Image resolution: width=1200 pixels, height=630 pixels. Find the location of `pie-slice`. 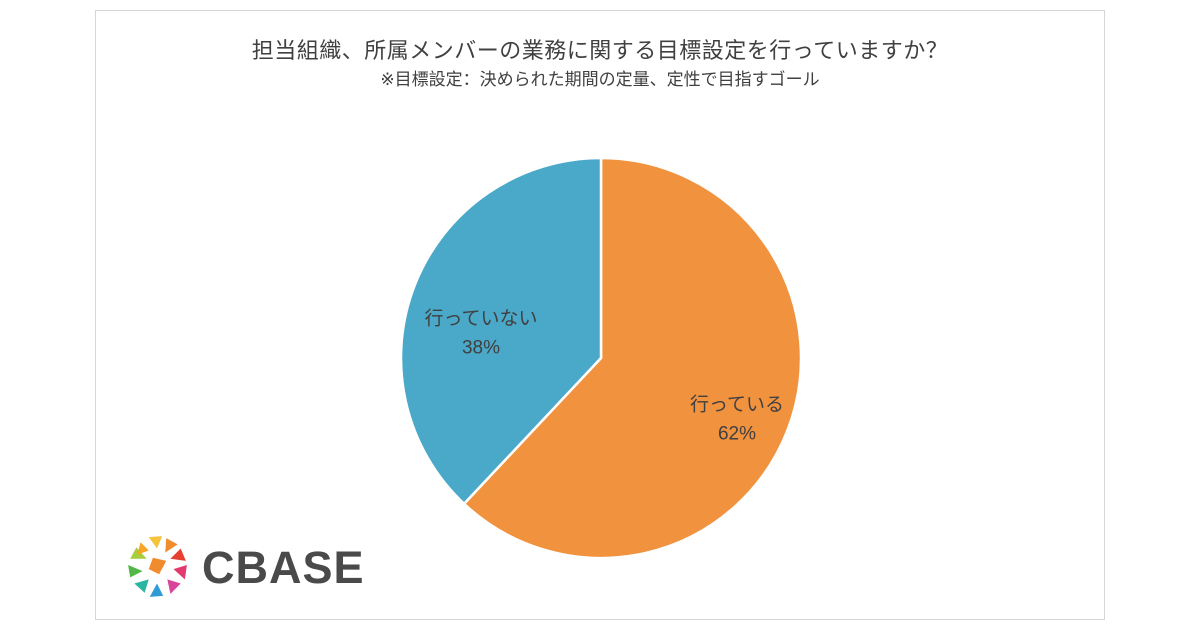

pie-slice is located at coordinates (501, 331).